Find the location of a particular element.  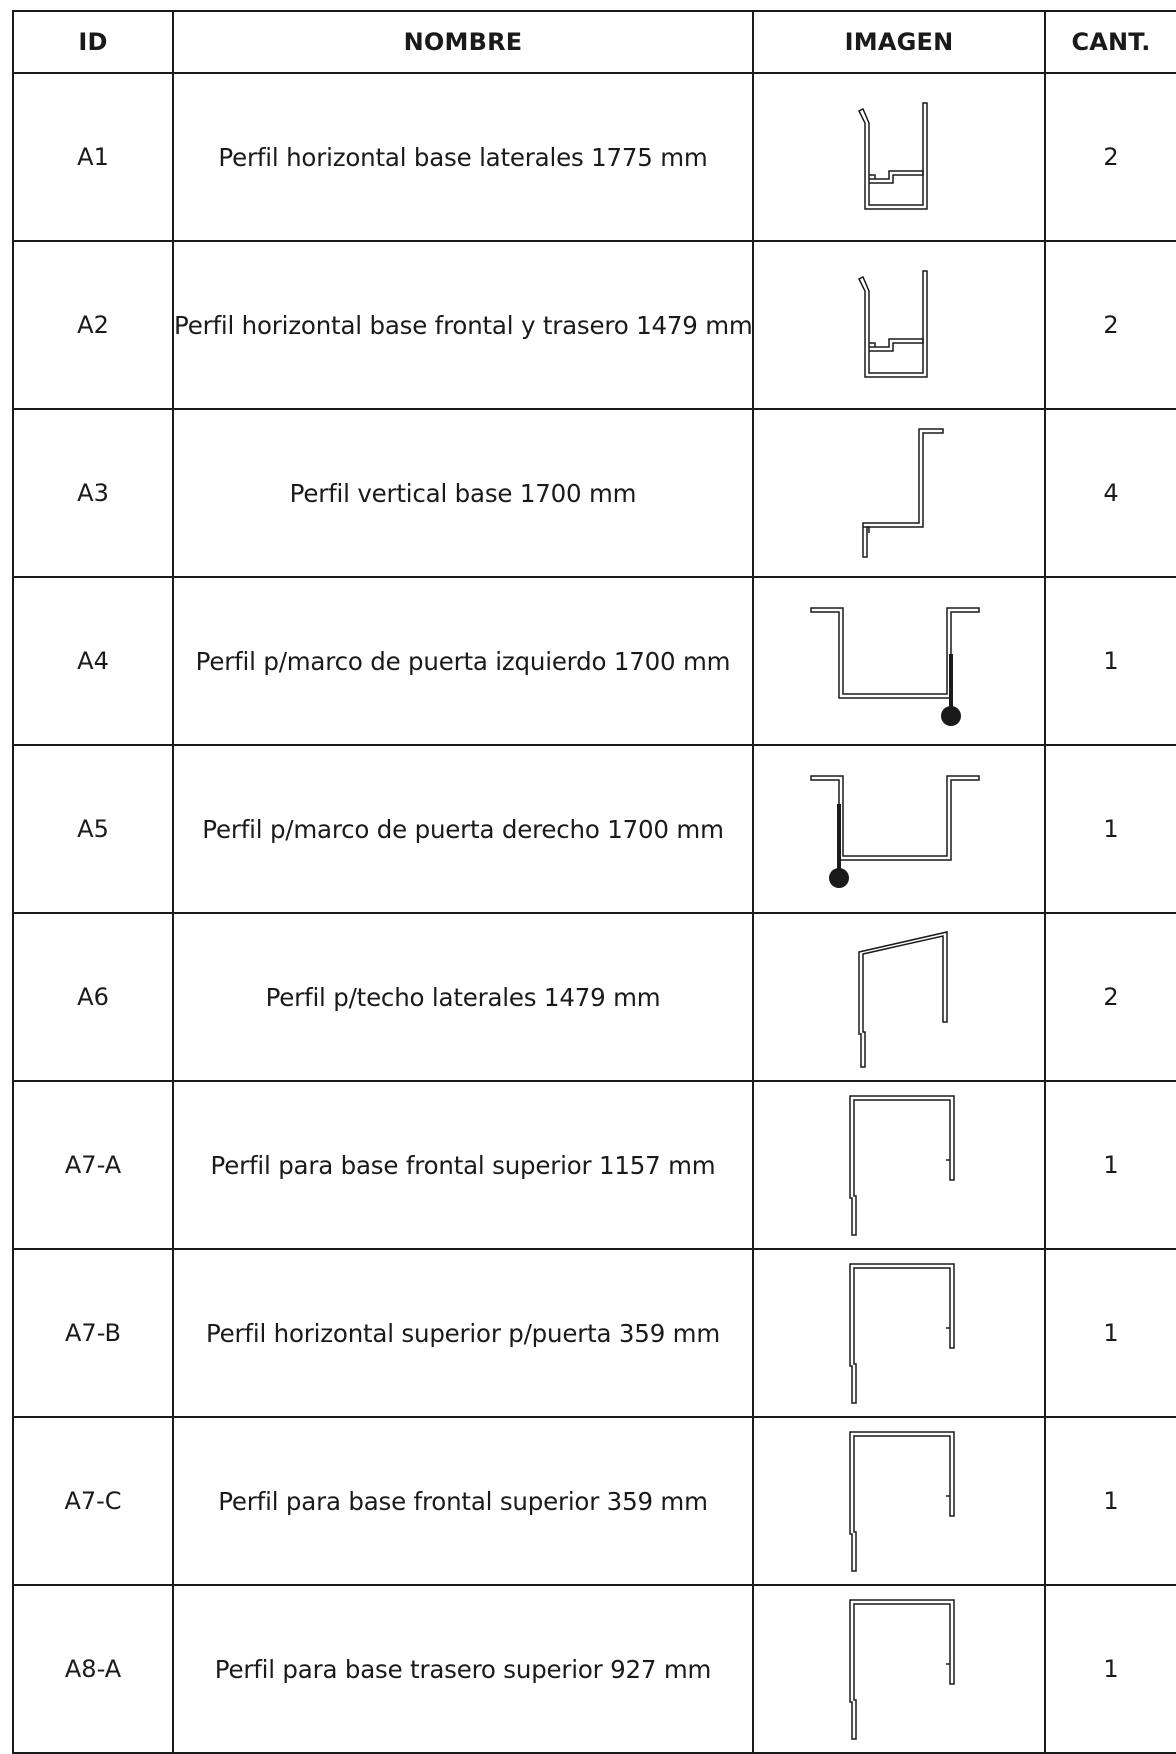

sloped-roof-profile-icon is located at coordinates (903, 999).